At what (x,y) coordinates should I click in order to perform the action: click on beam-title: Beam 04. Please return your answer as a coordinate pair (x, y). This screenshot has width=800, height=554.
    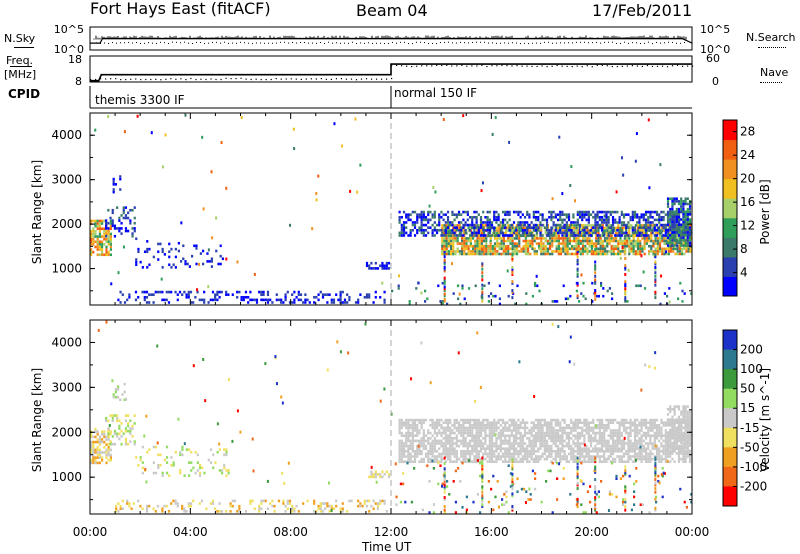
    Looking at the image, I should click on (392, 10).